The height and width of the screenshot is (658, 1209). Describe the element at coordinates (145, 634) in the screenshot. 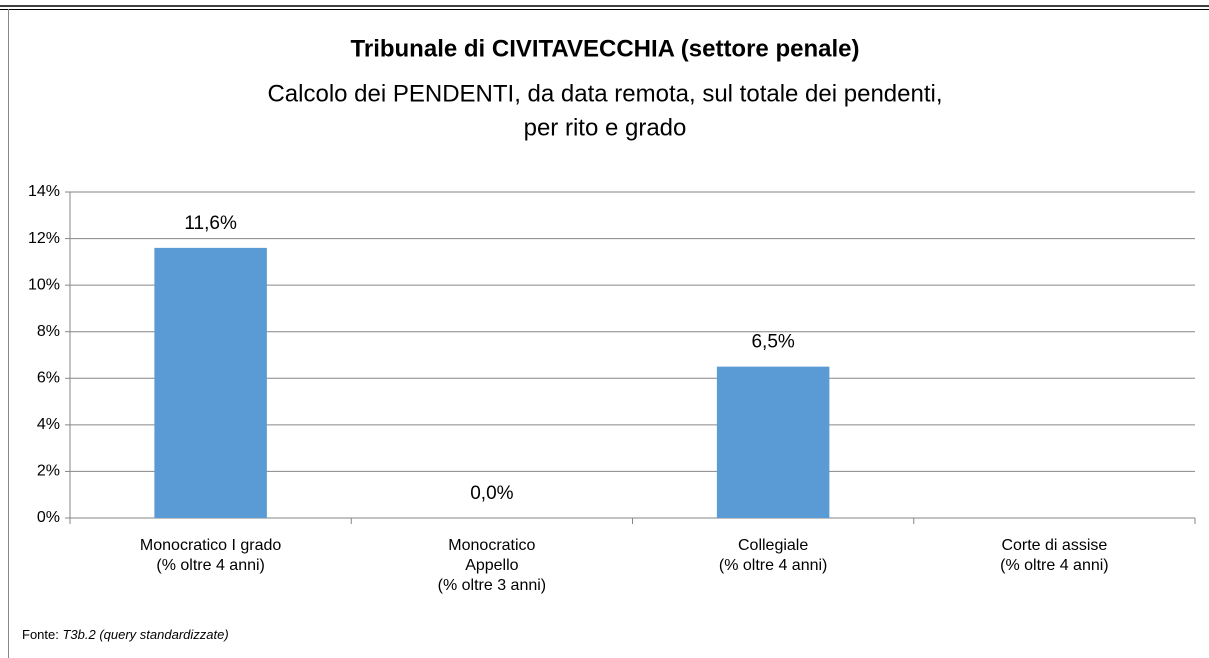

I see `source-text: T3b.2 (query standardizzate)` at that location.